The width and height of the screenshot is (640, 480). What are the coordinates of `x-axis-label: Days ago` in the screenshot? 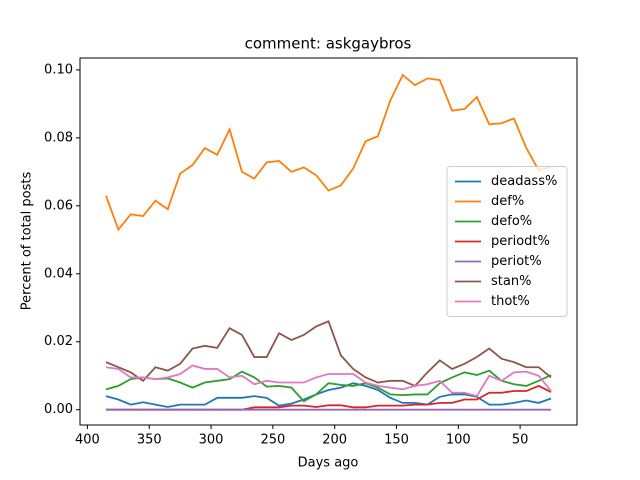 It's located at (328, 463).